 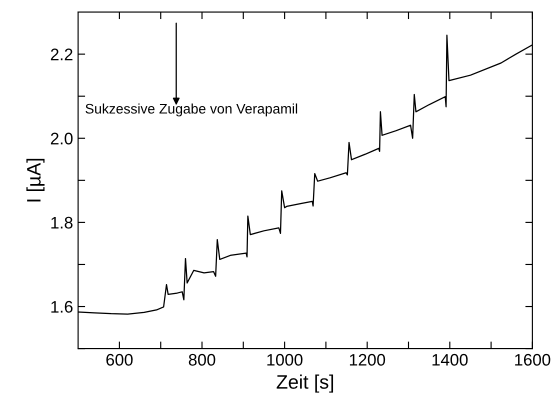 I want to click on x-tick-label: 1000, so click(x=284, y=360).